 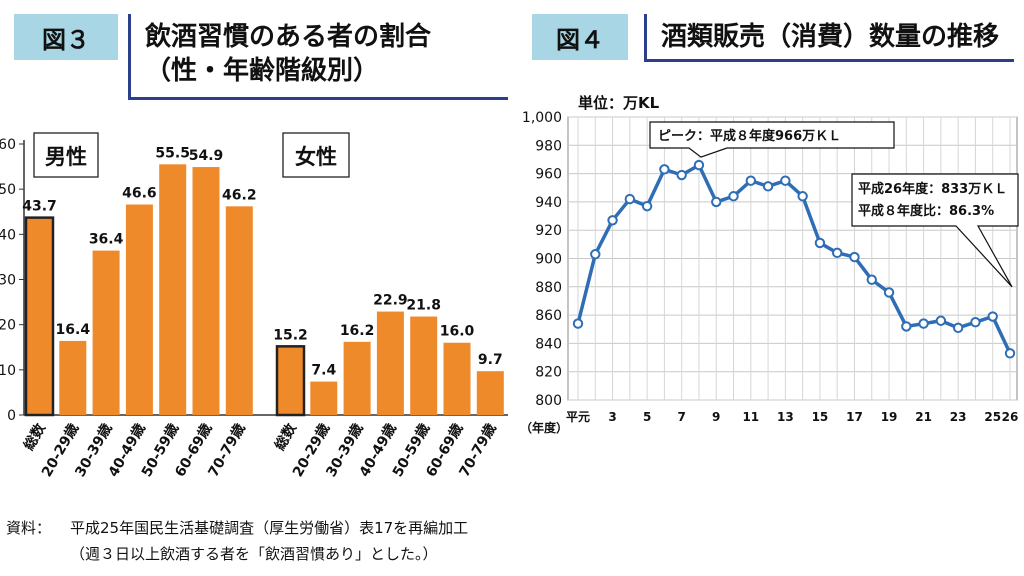 I want to click on line-x-tick-label: 26, so click(x=1010, y=417).